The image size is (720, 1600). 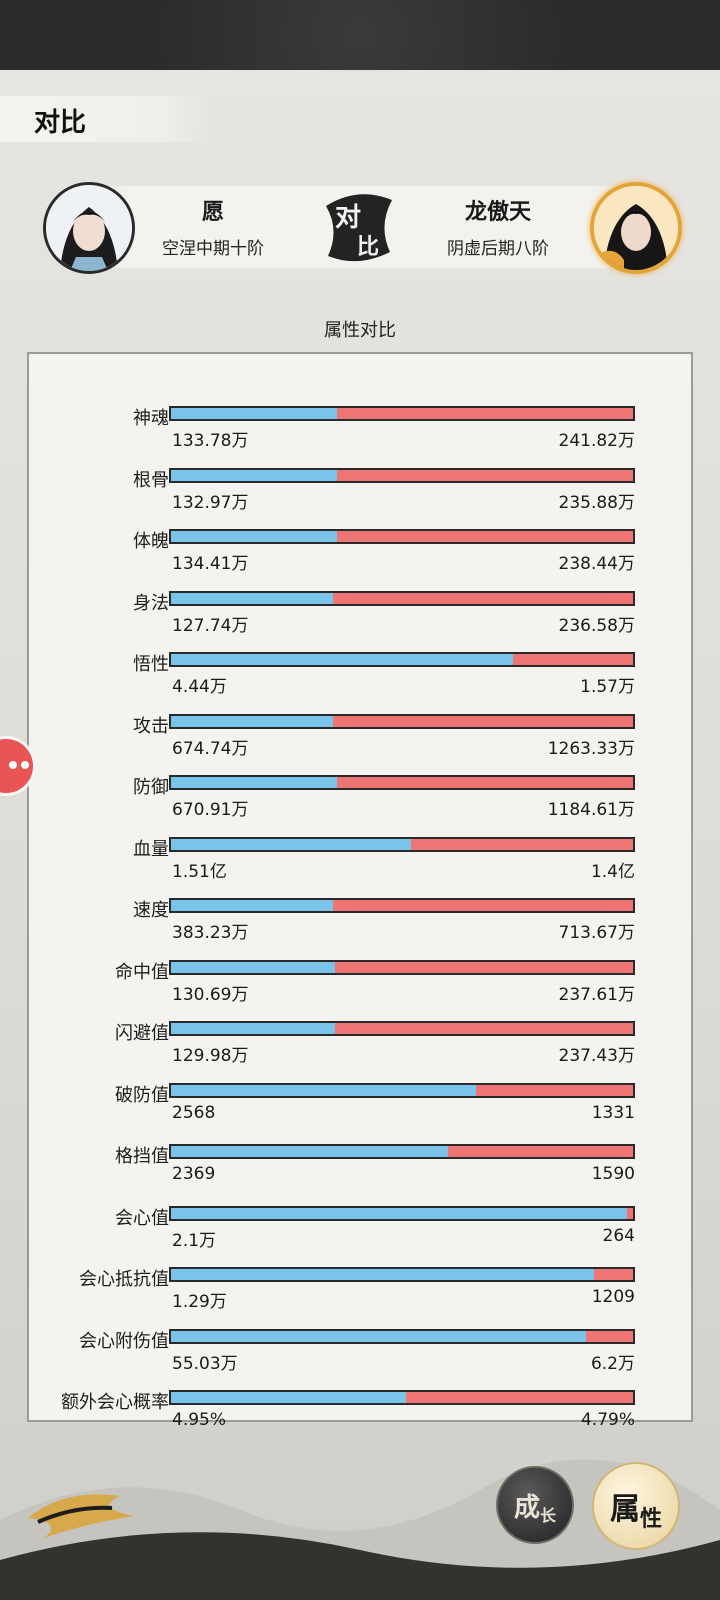 What do you see at coordinates (362, 556) in the screenshot?
I see `stat-row: 体魄 134.41万 238.44万` at bounding box center [362, 556].